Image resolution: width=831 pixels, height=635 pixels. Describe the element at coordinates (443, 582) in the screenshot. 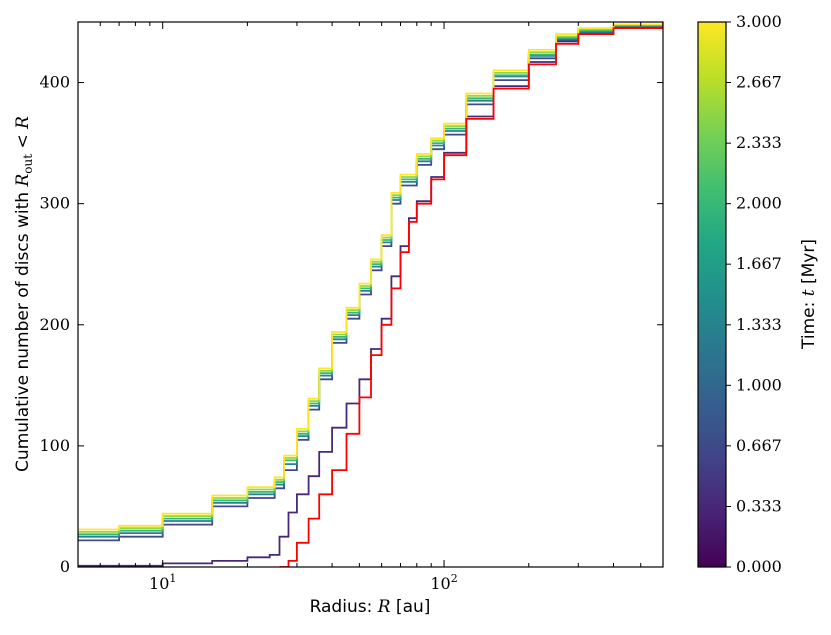

I see `x-tick-label: 10²` at that location.